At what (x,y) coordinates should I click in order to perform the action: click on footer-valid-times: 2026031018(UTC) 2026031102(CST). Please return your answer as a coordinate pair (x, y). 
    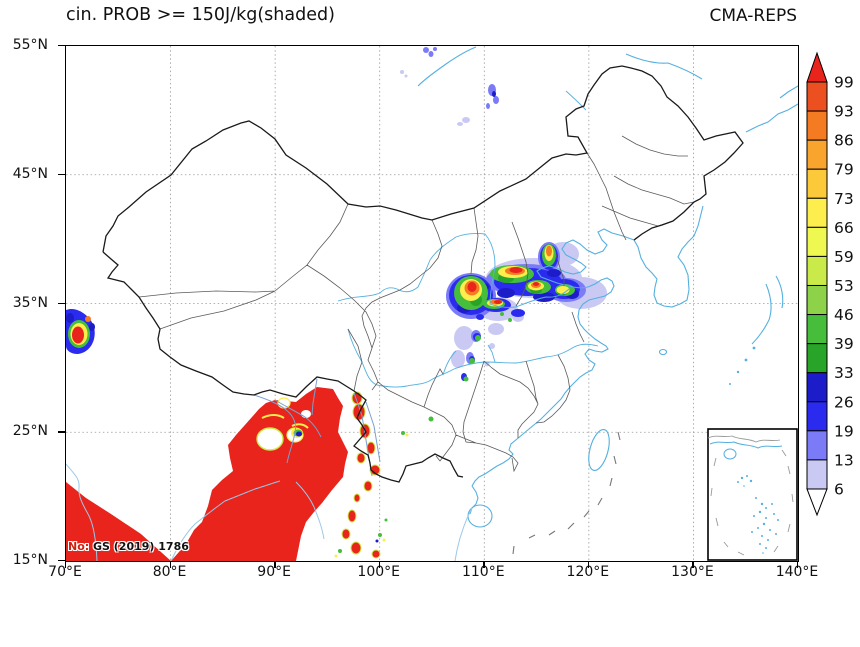
    Looking at the image, I should click on (725, 619).